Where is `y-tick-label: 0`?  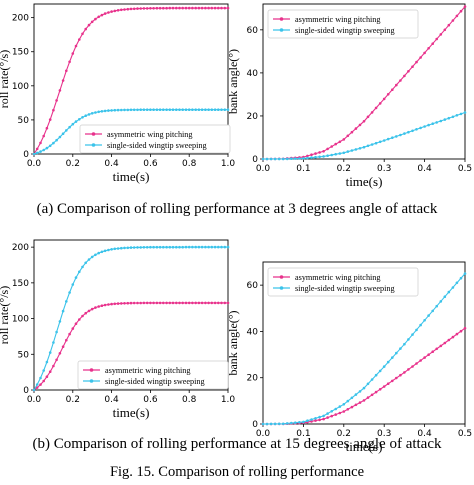
y-tick-label: 0 is located at coordinates (26, 155).